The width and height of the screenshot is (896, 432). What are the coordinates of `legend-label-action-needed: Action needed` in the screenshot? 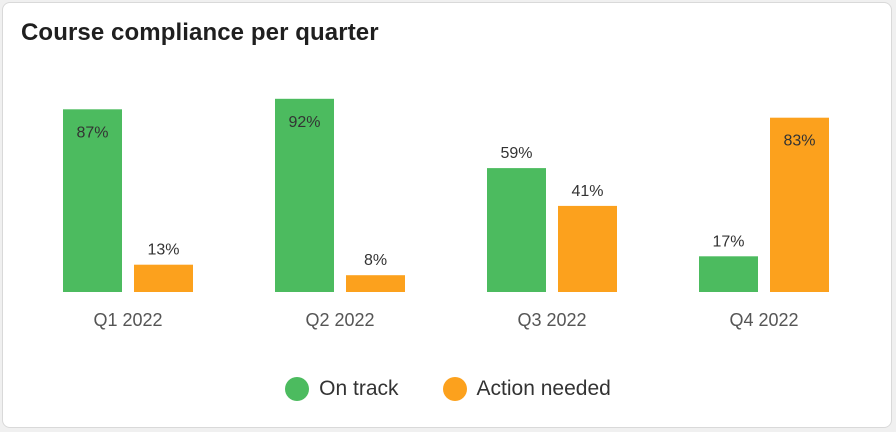 It's located at (543, 388).